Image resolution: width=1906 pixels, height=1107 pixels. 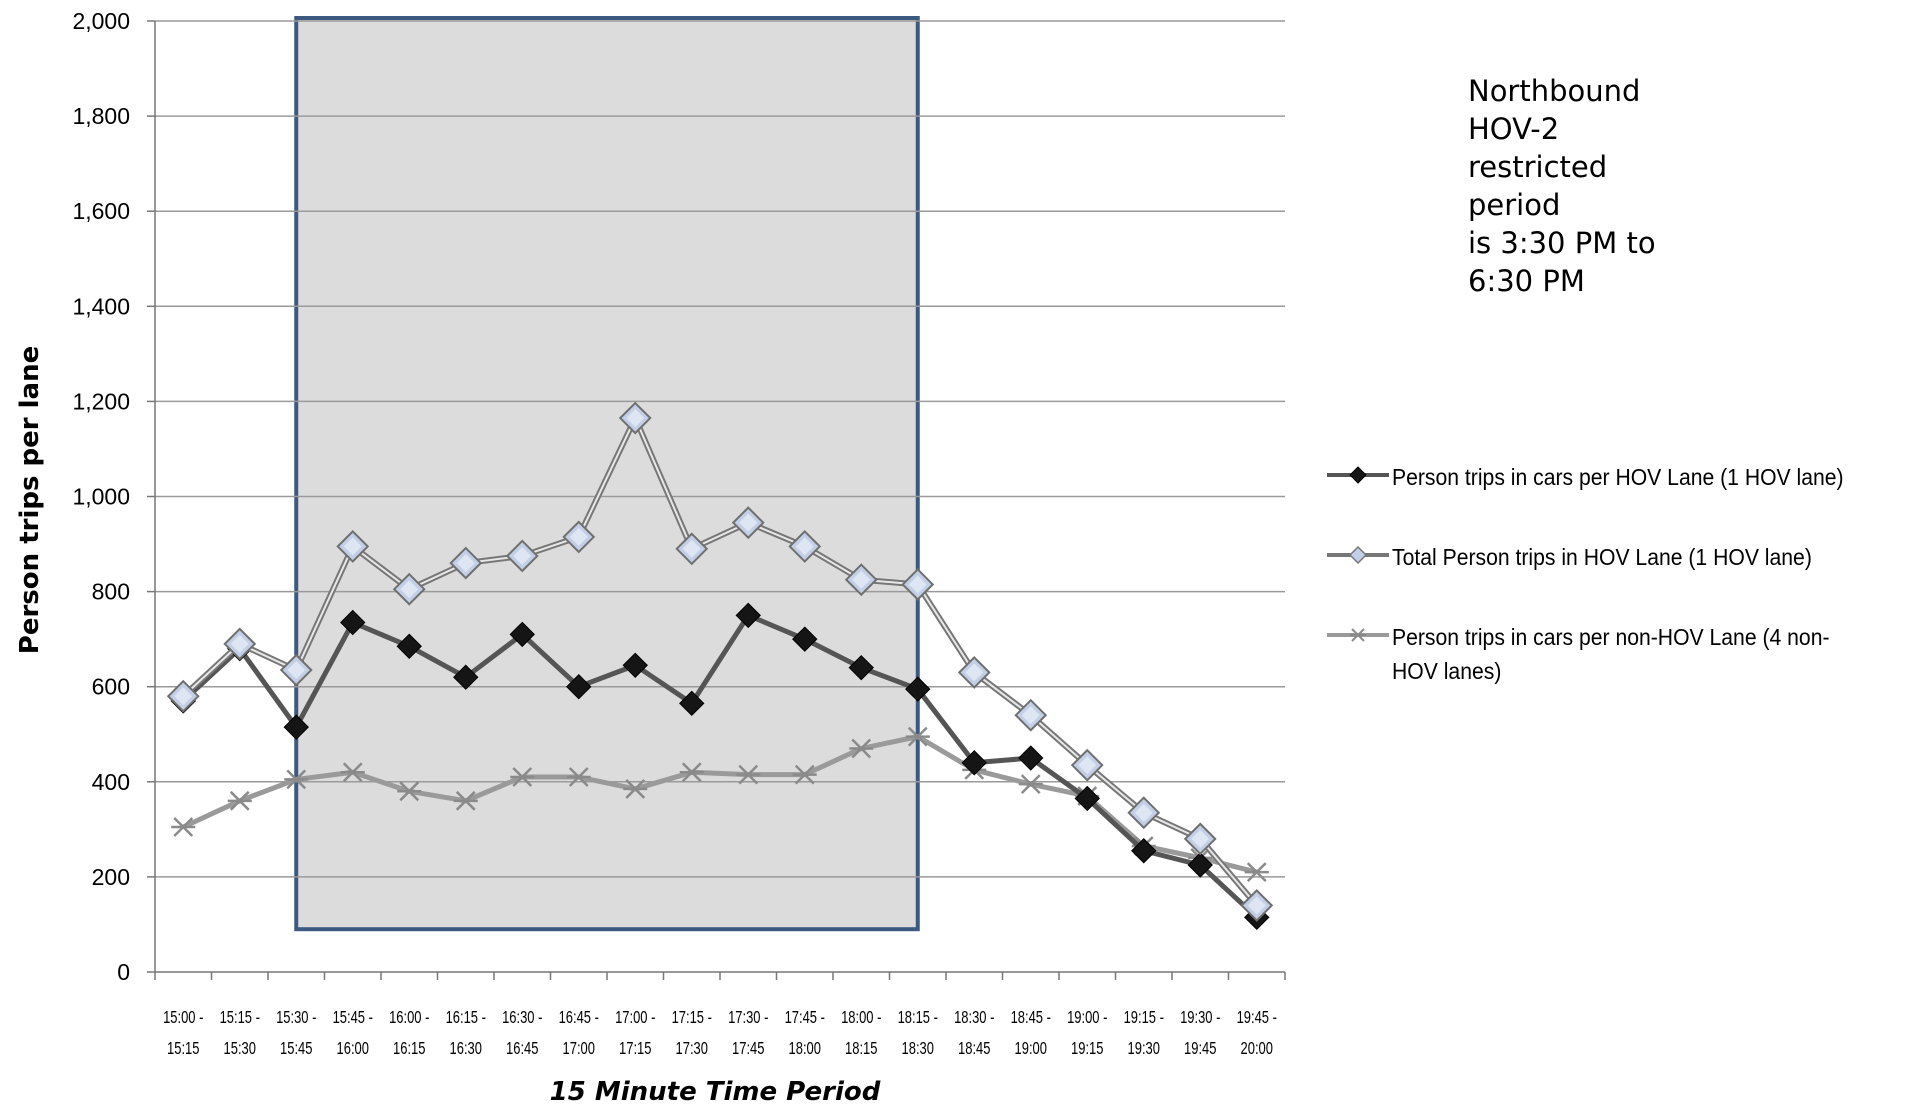 What do you see at coordinates (1538, 167) in the screenshot?
I see `note-line: restricted` at bounding box center [1538, 167].